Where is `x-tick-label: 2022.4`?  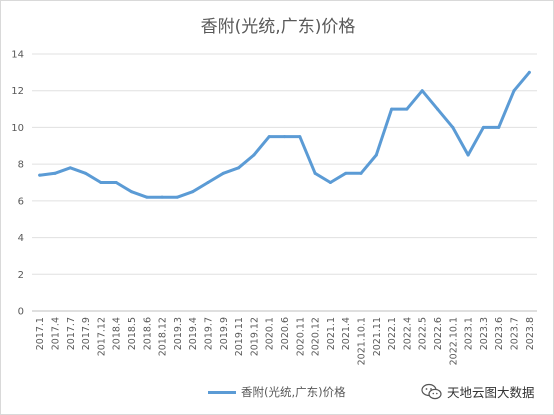
x-tick-label: 2022.4 is located at coordinates (407, 333).